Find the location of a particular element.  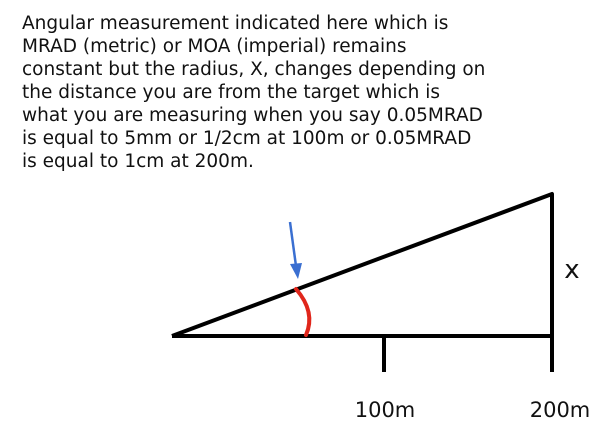

caption-line: is equal to 1cm at 200m. is located at coordinates (138, 161).